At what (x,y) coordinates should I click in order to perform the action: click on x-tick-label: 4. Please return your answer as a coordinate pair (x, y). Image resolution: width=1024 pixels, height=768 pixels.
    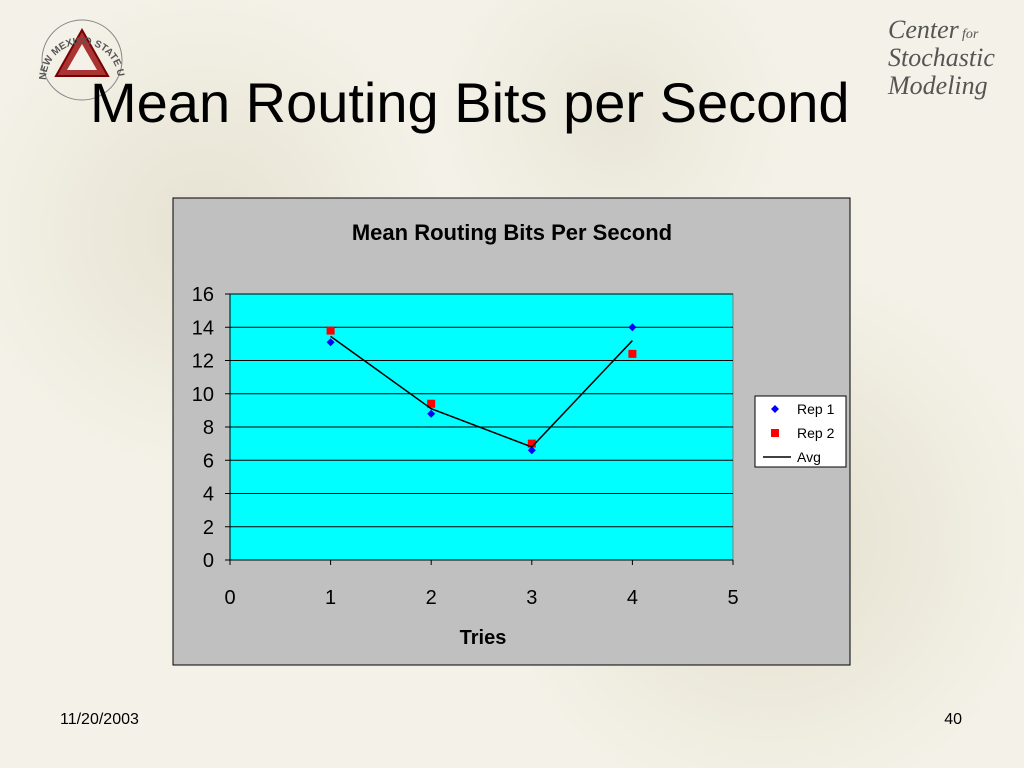
    Looking at the image, I should click on (632, 598).